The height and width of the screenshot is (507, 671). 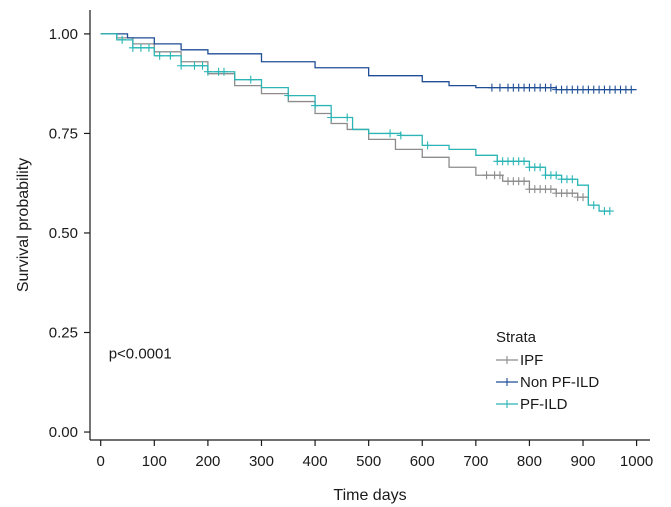 I want to click on y-tick-label: 0.00, so click(x=63, y=432).